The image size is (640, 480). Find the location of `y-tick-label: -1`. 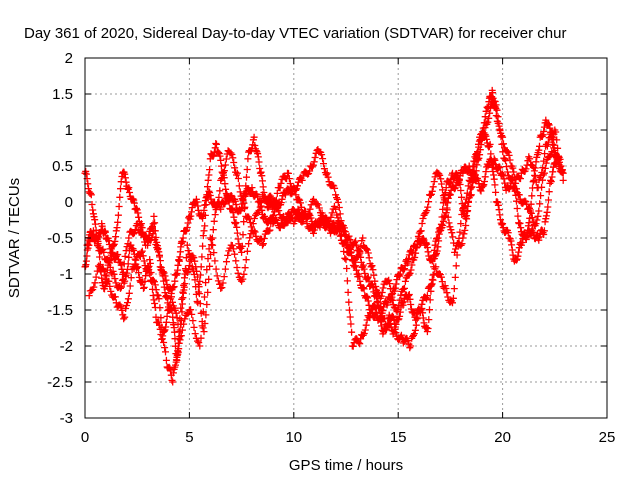

y-tick-label: -1 is located at coordinates (66, 274).